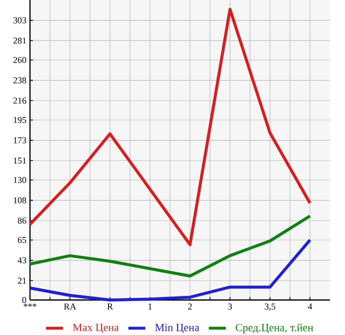 The height and width of the screenshot is (335, 345). I want to click on x-tick-label: 2, so click(190, 307).